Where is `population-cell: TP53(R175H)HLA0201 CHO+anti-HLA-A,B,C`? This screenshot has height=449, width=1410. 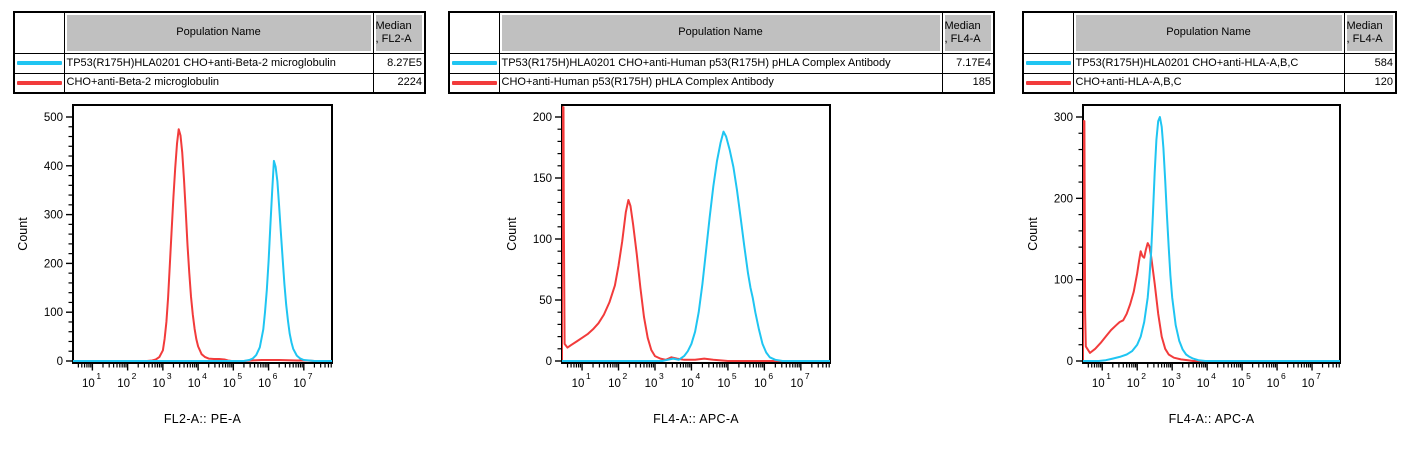
population-cell: TP53(R175H)HLA0201 CHO+anti-HLA-A,B,C is located at coordinates (1208, 63).